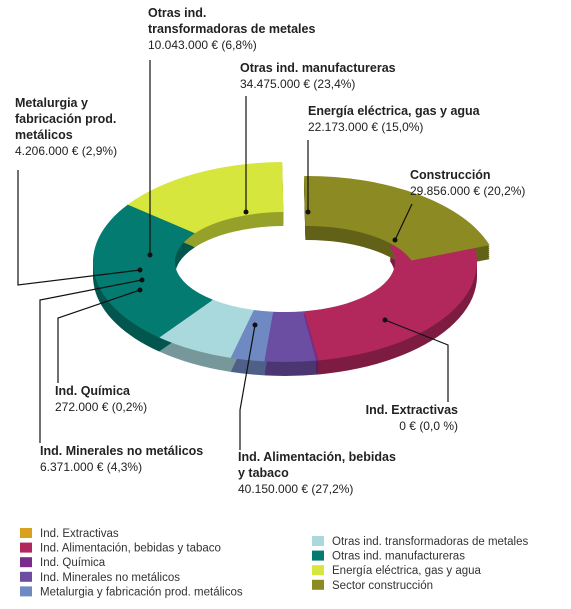 The image size is (571, 609). What do you see at coordinates (73, 563) in the screenshot?
I see `legend-label: Ind. Química` at bounding box center [73, 563].